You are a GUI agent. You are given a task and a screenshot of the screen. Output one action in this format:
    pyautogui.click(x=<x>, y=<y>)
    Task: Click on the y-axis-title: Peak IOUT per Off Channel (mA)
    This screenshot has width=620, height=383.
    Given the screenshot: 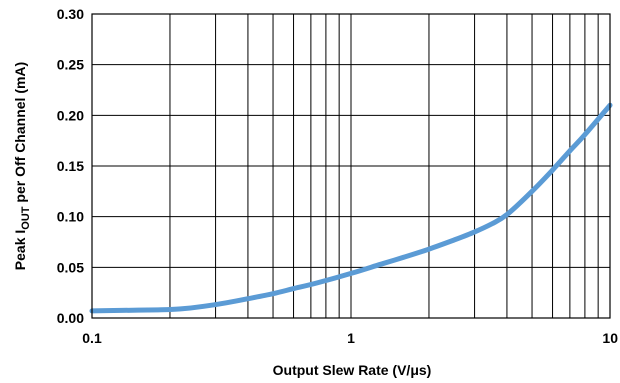 What is the action you would take?
    pyautogui.click(x=22, y=166)
    